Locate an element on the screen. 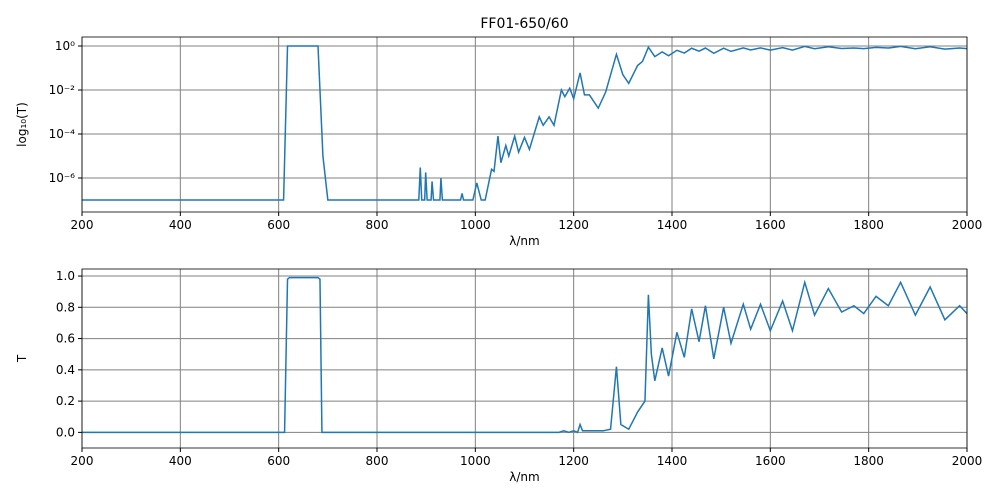  y-axis-label: T is located at coordinates (22, 358).